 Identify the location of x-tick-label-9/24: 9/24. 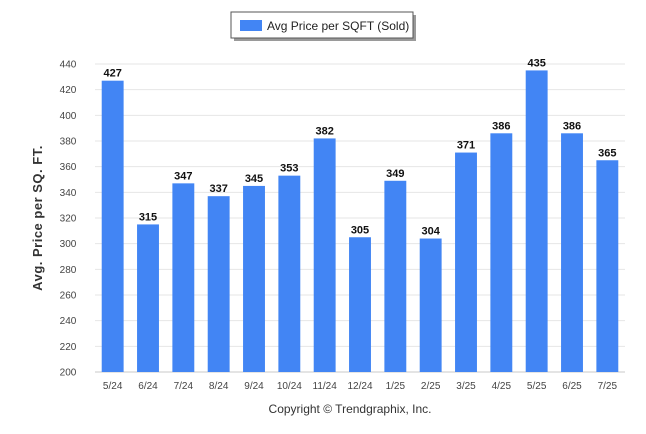
(254, 386).